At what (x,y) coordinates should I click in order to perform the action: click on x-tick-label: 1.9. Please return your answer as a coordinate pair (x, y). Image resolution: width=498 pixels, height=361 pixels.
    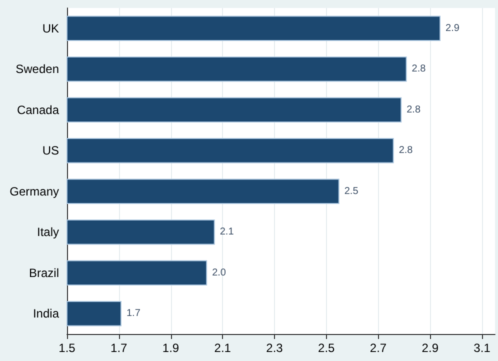
    Looking at the image, I should click on (171, 348).